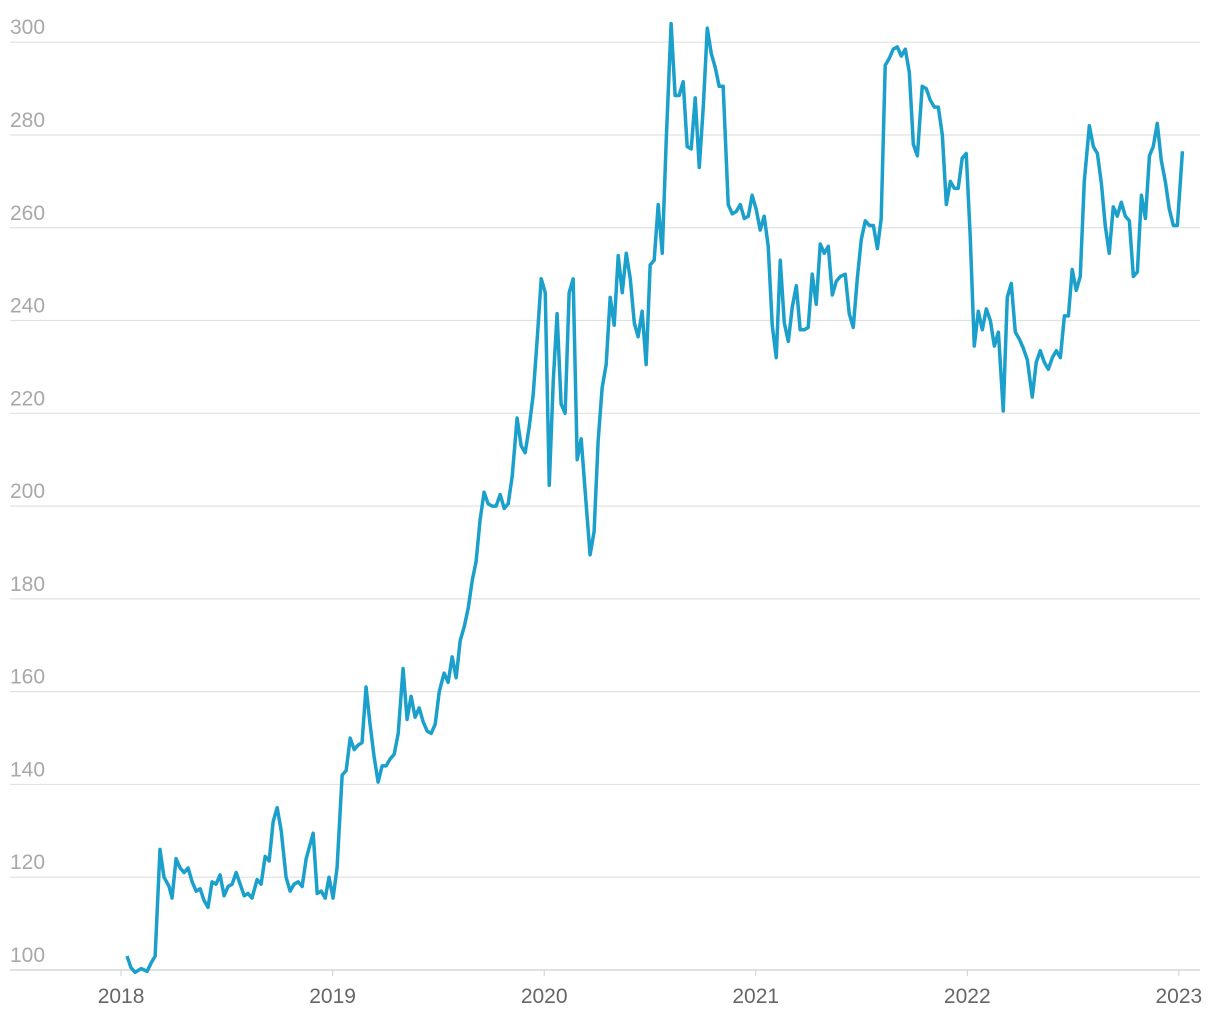 The height and width of the screenshot is (1020, 1220). Describe the element at coordinates (1178, 996) in the screenshot. I see `x-tick-label: 2023` at that location.